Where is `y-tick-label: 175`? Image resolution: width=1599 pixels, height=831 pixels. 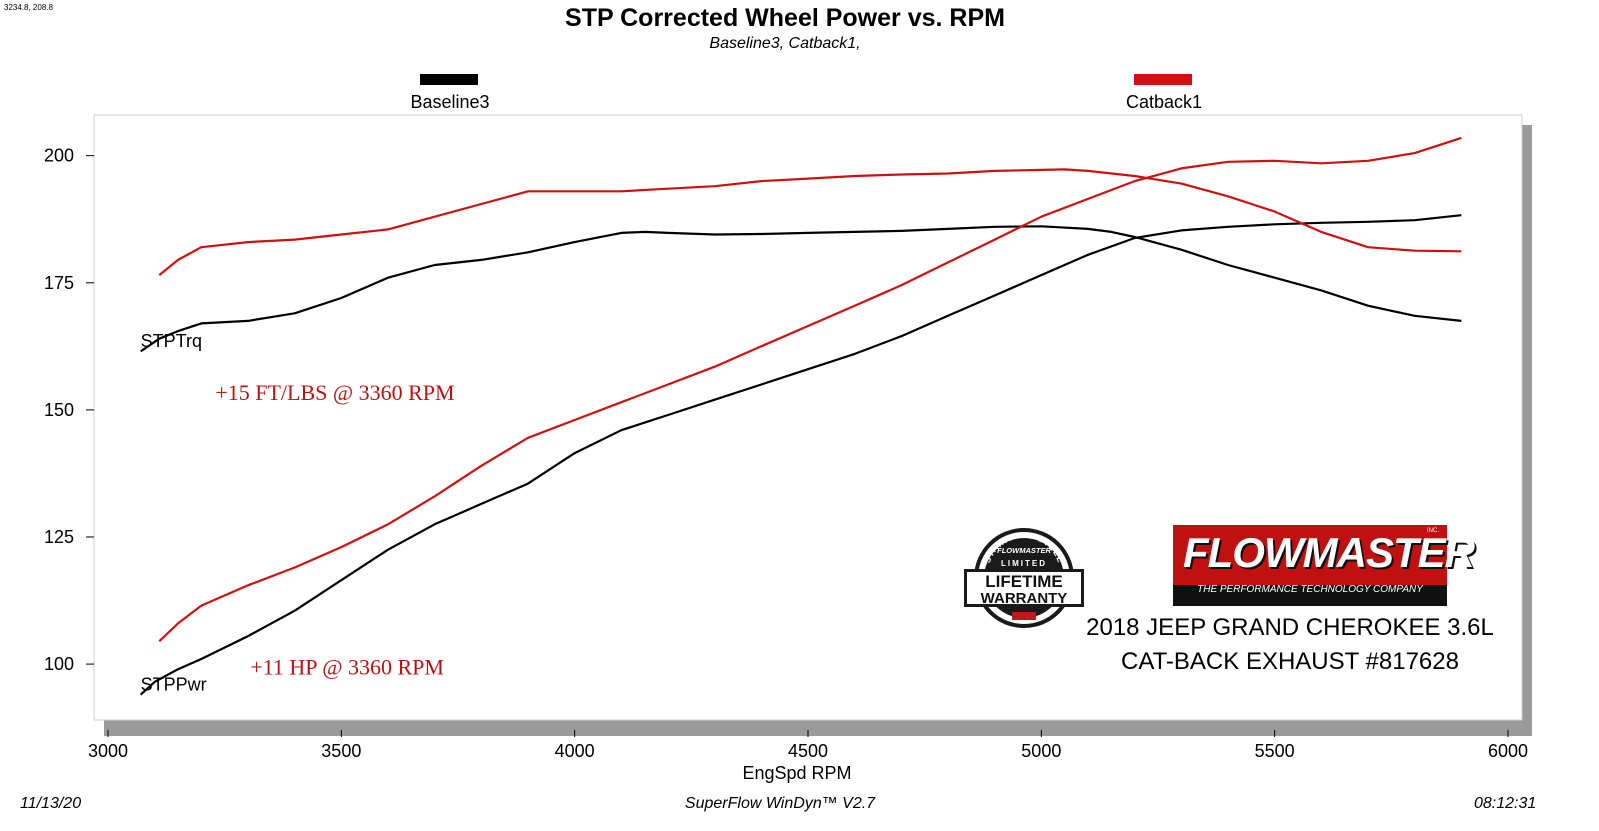 y-tick-label: 175 is located at coordinates (59, 283).